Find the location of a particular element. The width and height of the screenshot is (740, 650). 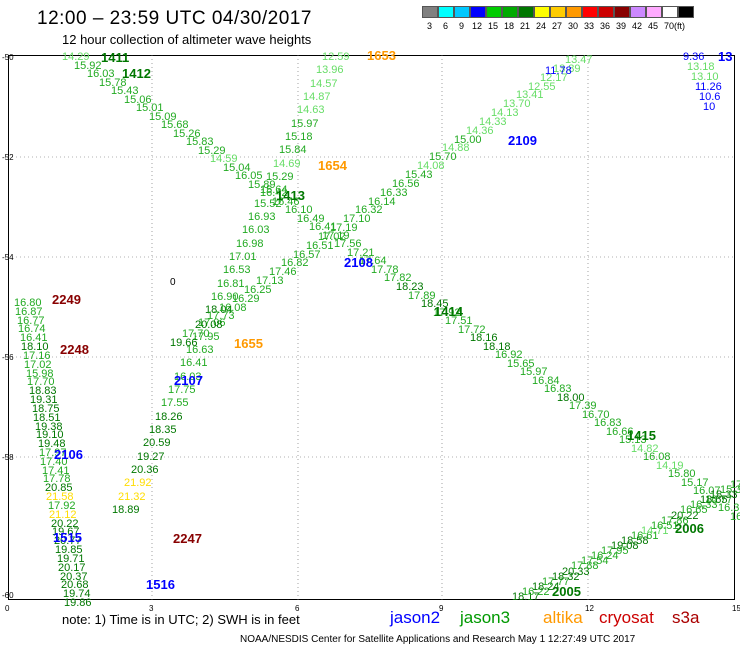

wave-height-value: 16.29 is located at coordinates (246, 299).